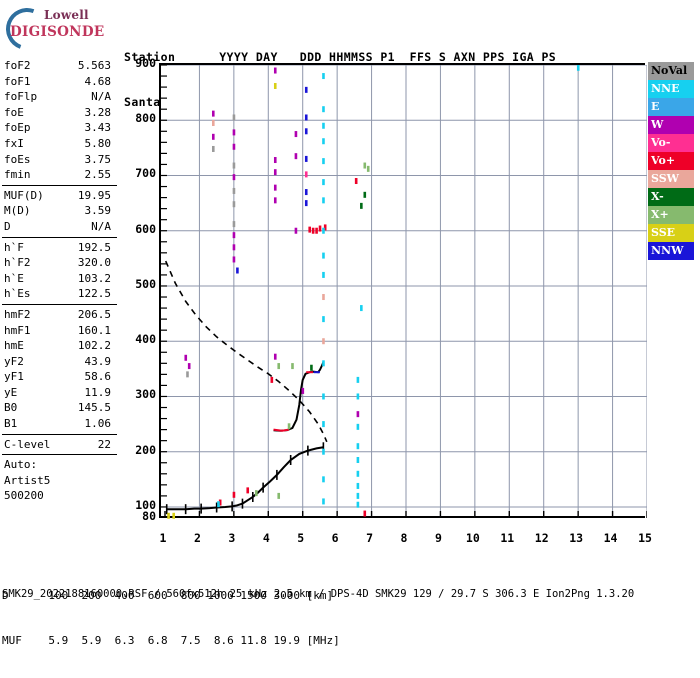  I want to click on legend-item-vo-: Vo+, so click(671, 161).